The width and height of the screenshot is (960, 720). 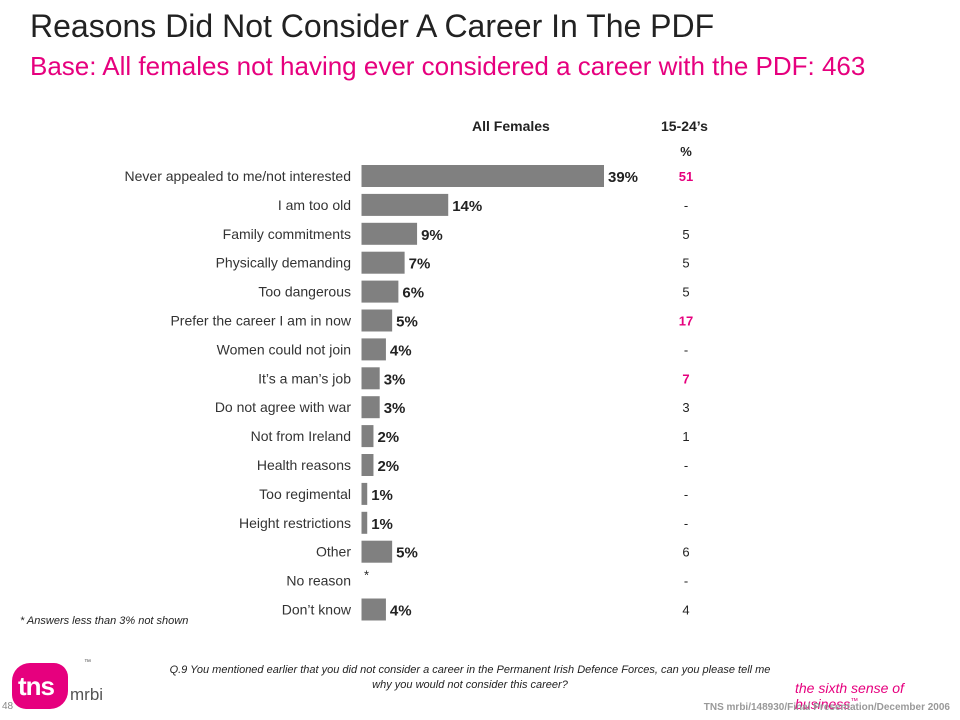 I want to click on category-label: Other, so click(x=333, y=552).